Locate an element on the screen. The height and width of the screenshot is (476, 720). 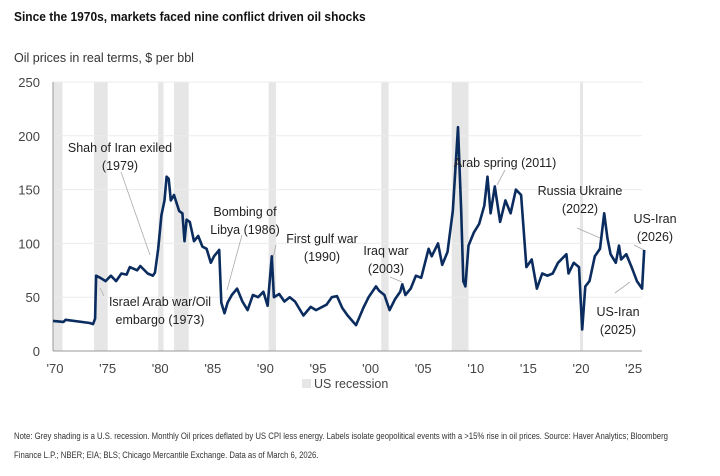
y-axis-label: Oil prices in real terms, $ per bbl is located at coordinates (104, 58).